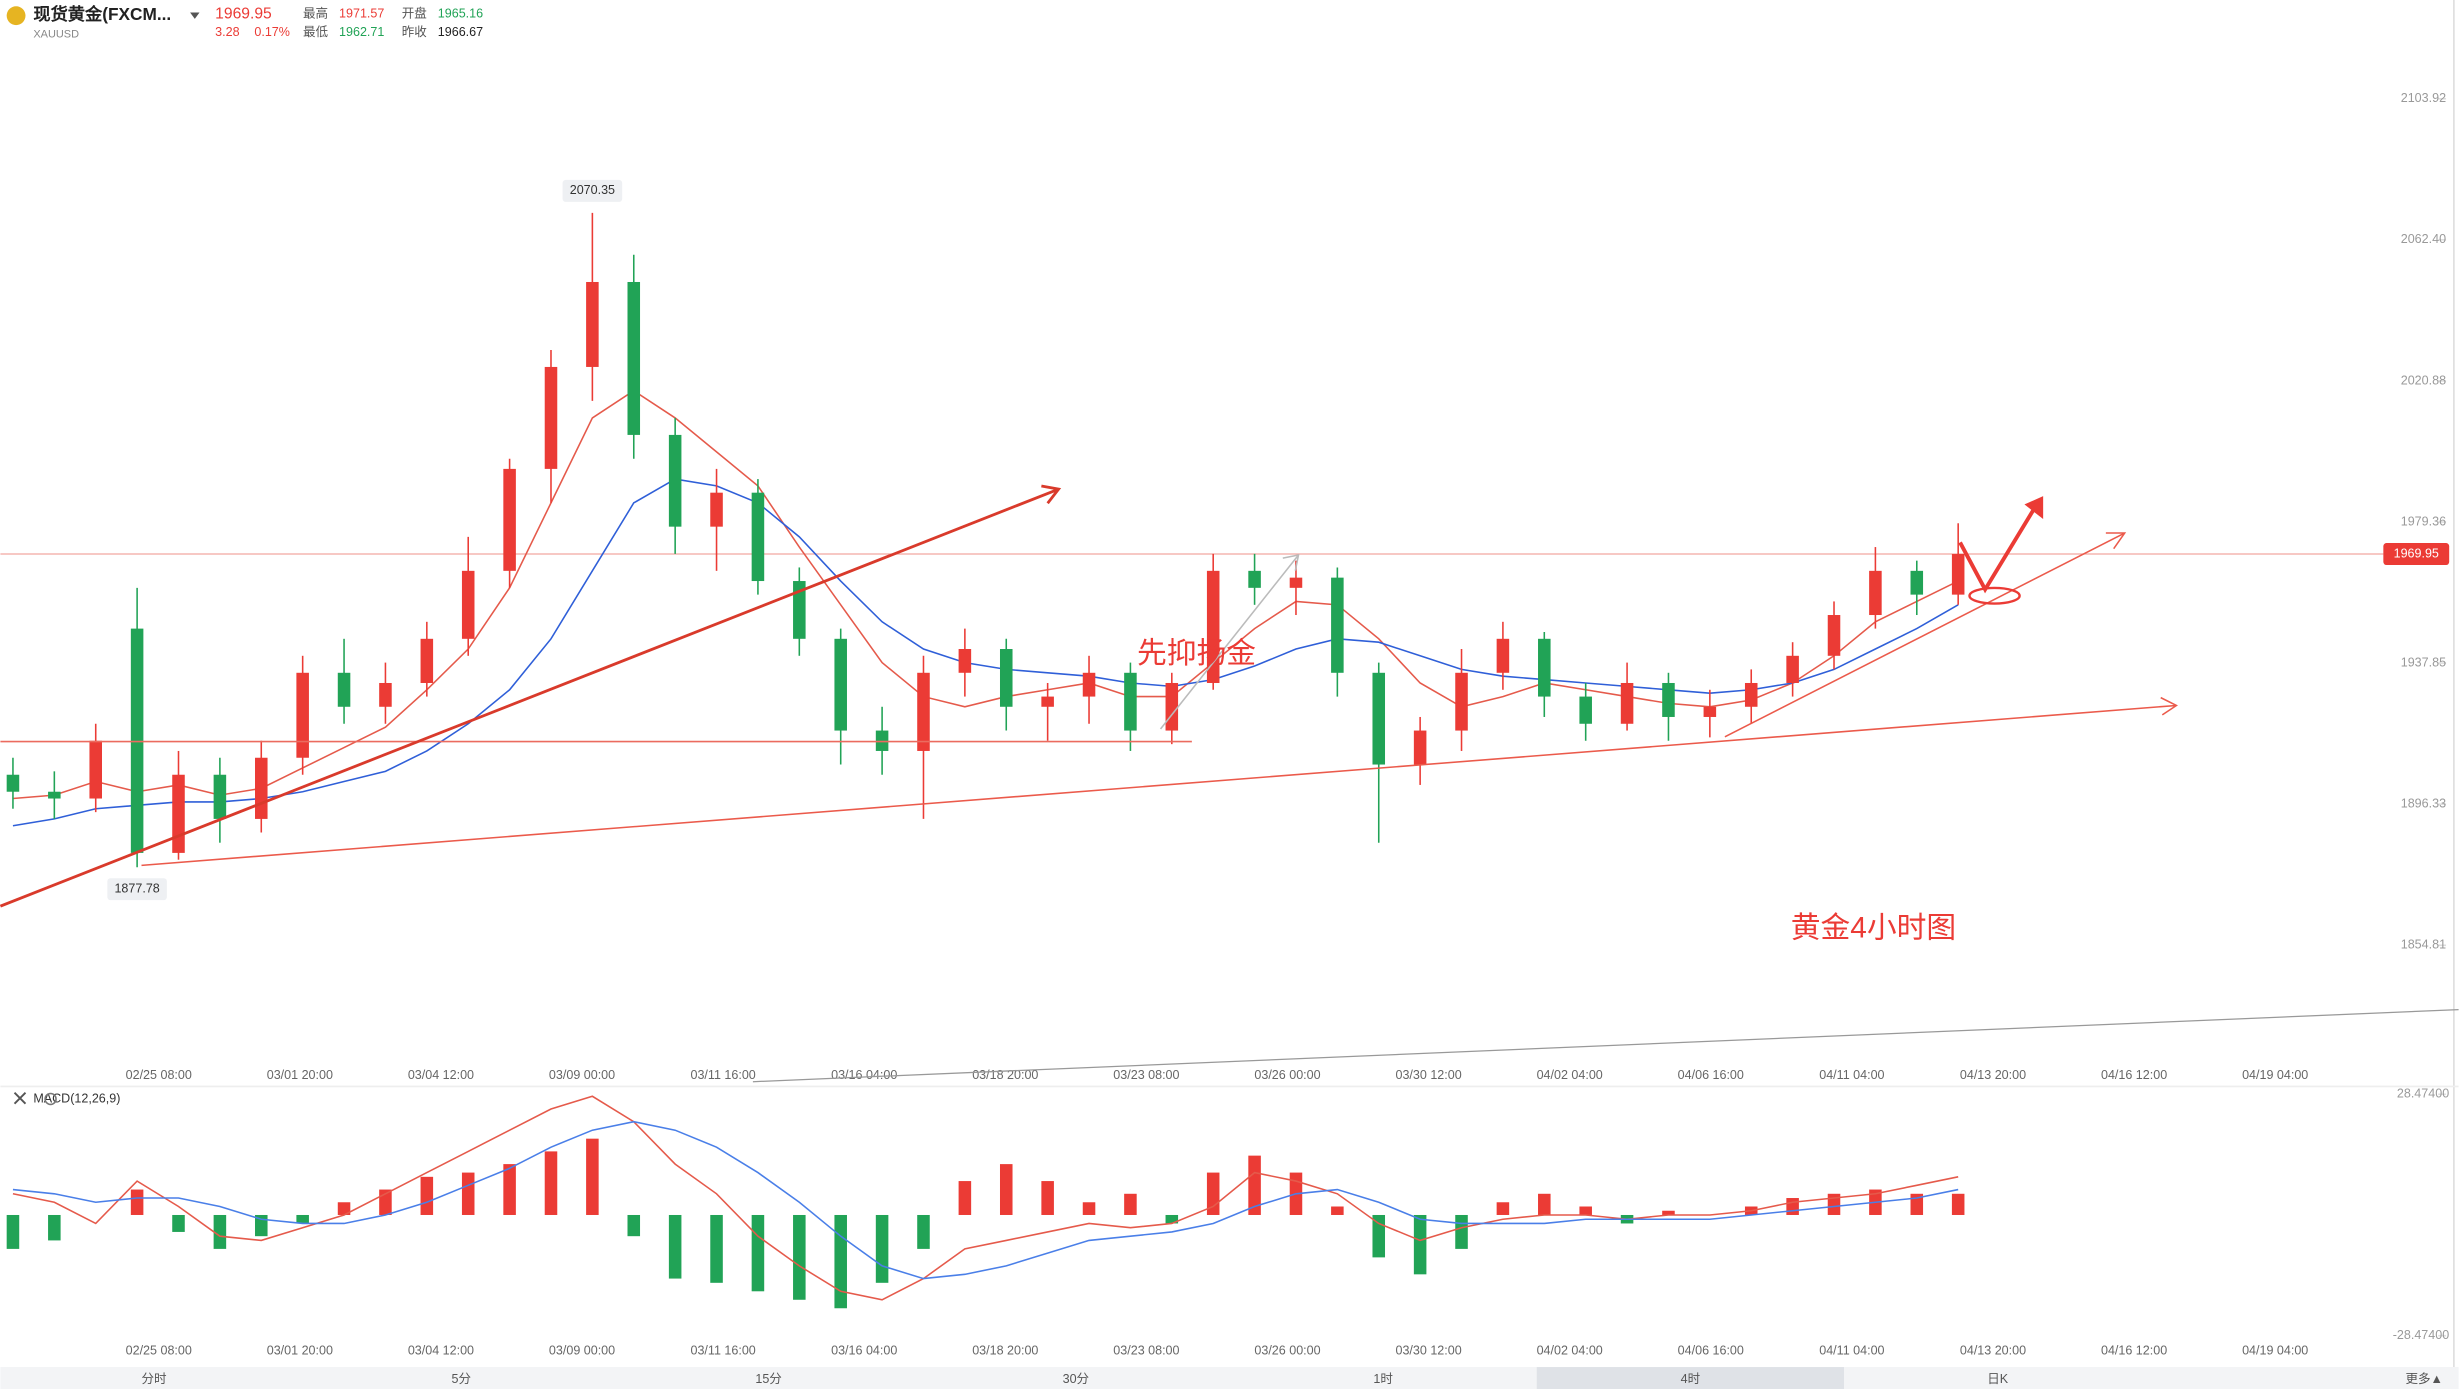 This screenshot has height=1389, width=2459. What do you see at coordinates (1994, 595) in the screenshot?
I see `highlight-ellipse` at bounding box center [1994, 595].